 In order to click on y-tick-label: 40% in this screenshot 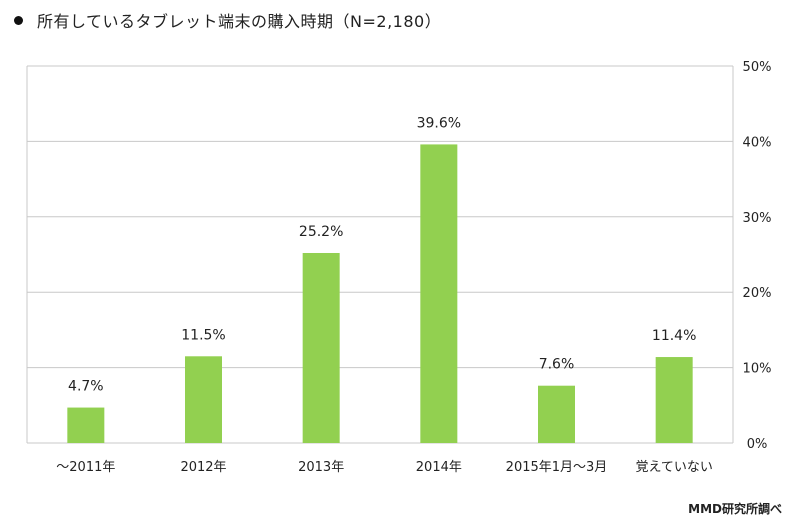, I will do `click(757, 142)`.